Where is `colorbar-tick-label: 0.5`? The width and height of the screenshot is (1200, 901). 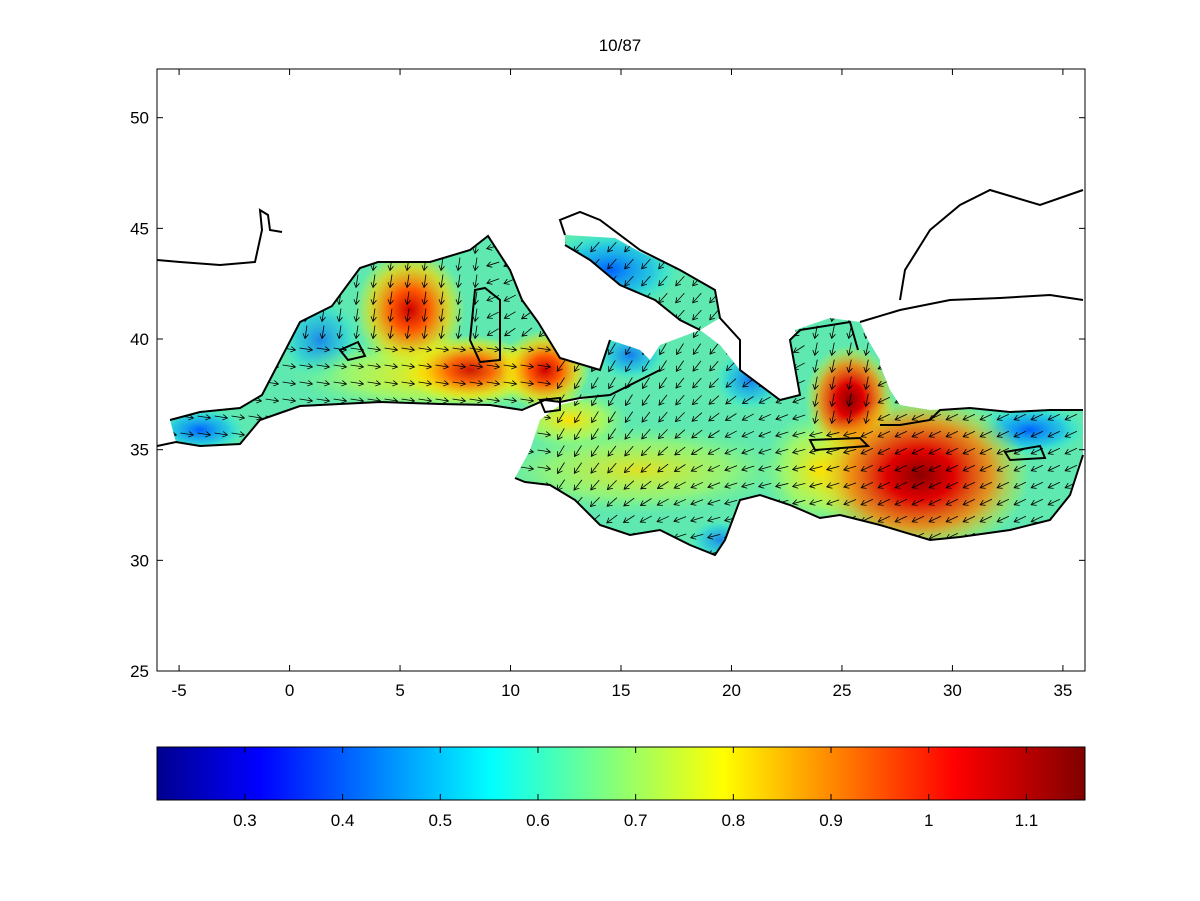 colorbar-tick-label: 0.5 is located at coordinates (440, 820).